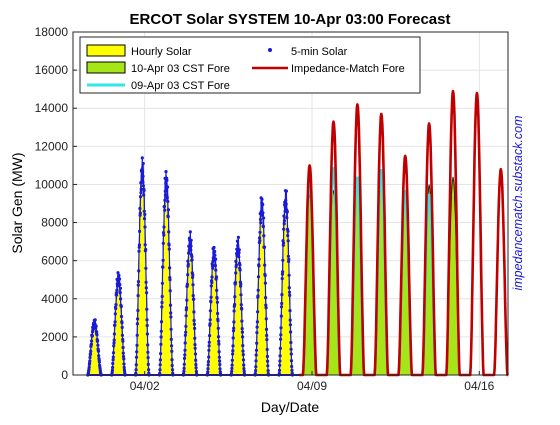  Describe the element at coordinates (479, 386) in the screenshot. I see `x-tick-label: 04/16` at that location.